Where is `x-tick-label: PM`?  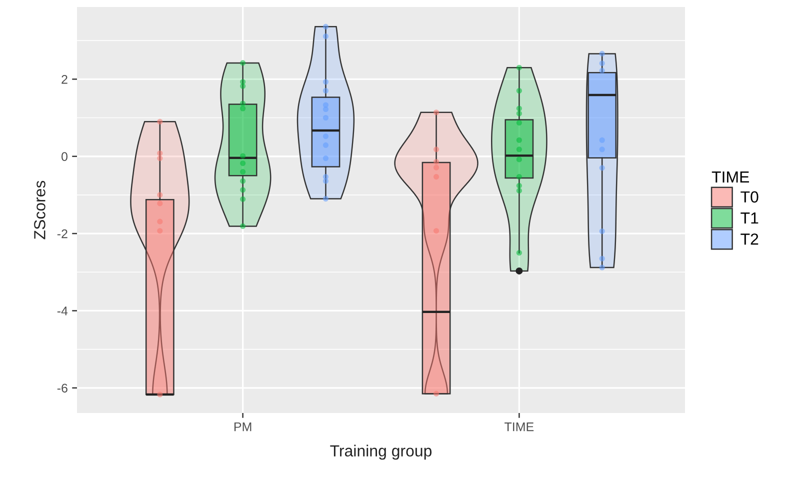 x-tick-label: PM is located at coordinates (243, 427).